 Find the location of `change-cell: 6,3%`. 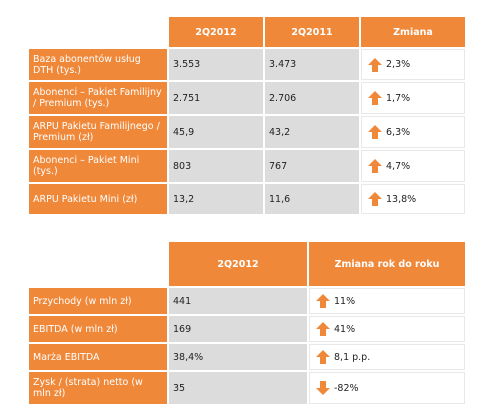

change-cell: 6,3% is located at coordinates (413, 132).